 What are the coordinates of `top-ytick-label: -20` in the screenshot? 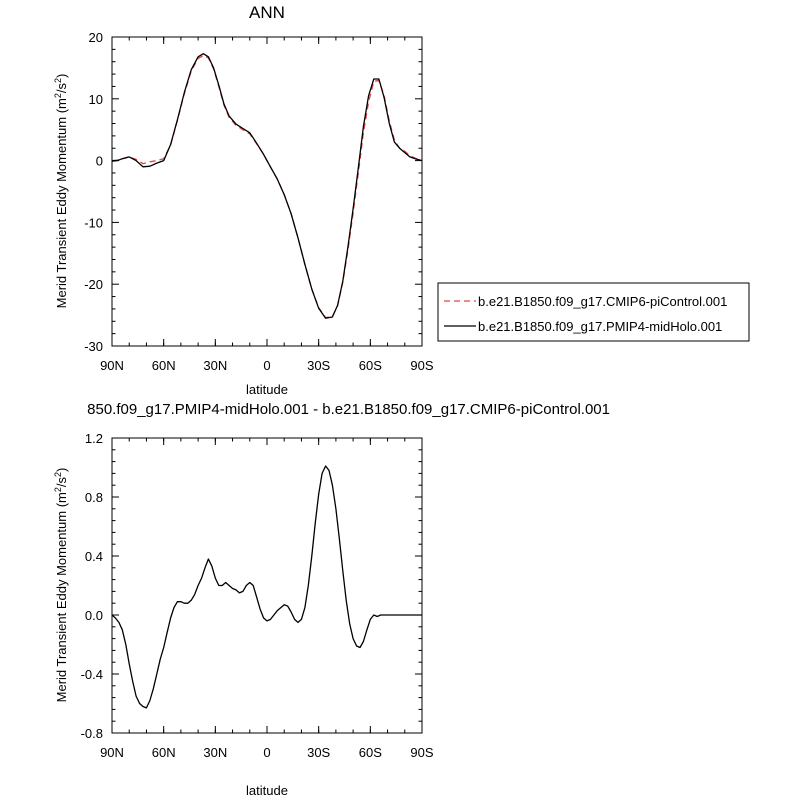 It's located at (93, 284).